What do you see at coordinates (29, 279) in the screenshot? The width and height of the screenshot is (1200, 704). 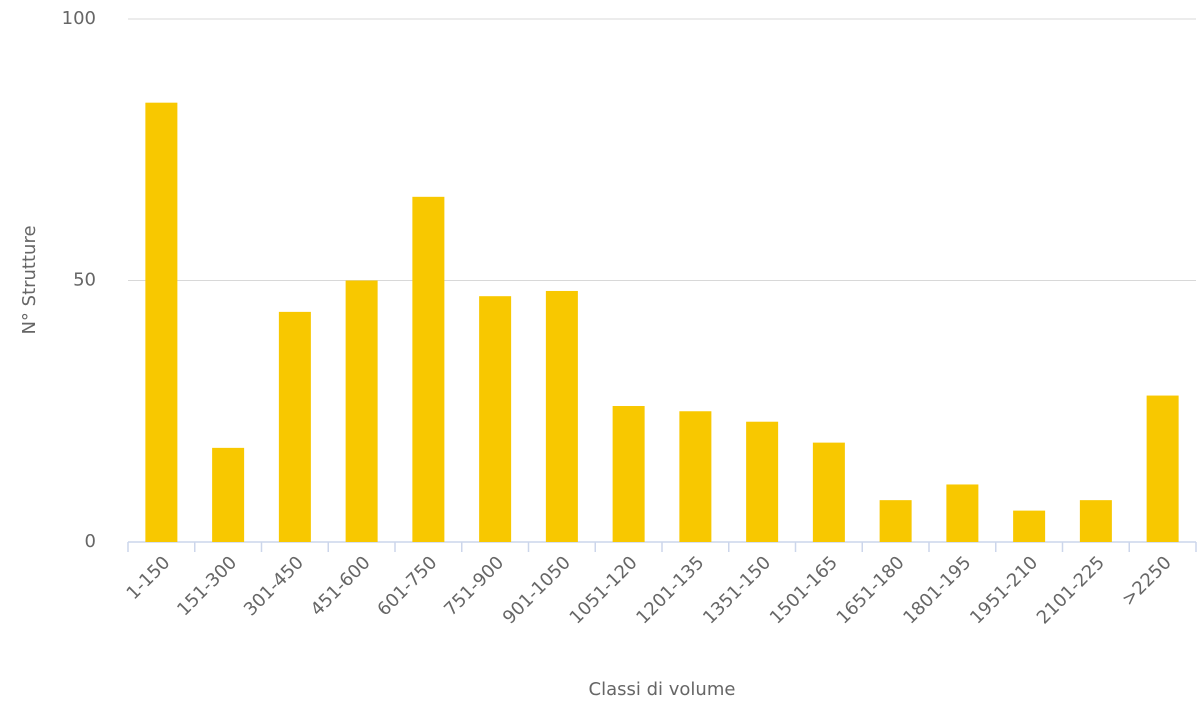 I see `y-axis-title: N° Strutture` at bounding box center [29, 279].